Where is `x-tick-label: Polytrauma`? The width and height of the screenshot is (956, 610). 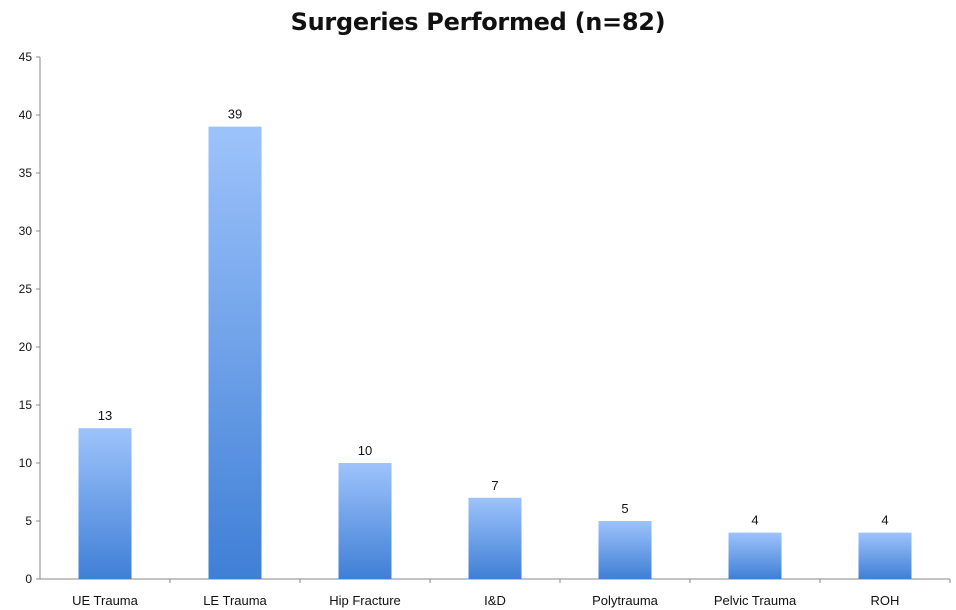
x-tick-label: Polytrauma is located at coordinates (625, 600).